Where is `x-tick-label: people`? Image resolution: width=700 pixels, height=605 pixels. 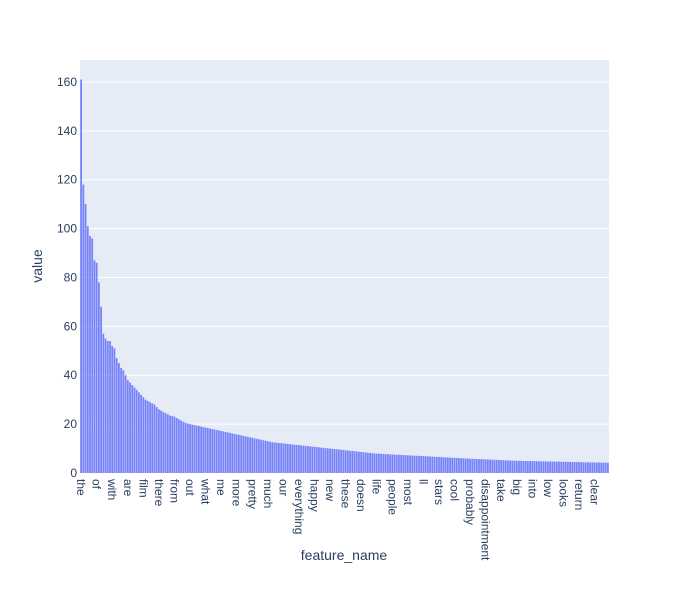
x-tick-label: people is located at coordinates (392, 497).